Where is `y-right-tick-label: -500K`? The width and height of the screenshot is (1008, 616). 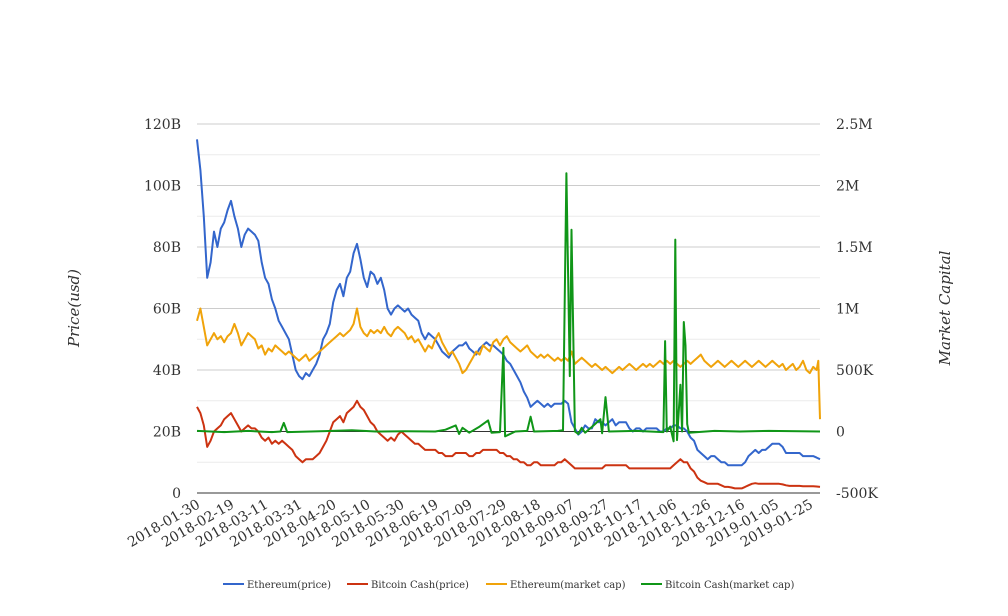 y-right-tick-label: -500K is located at coordinates (857, 494).